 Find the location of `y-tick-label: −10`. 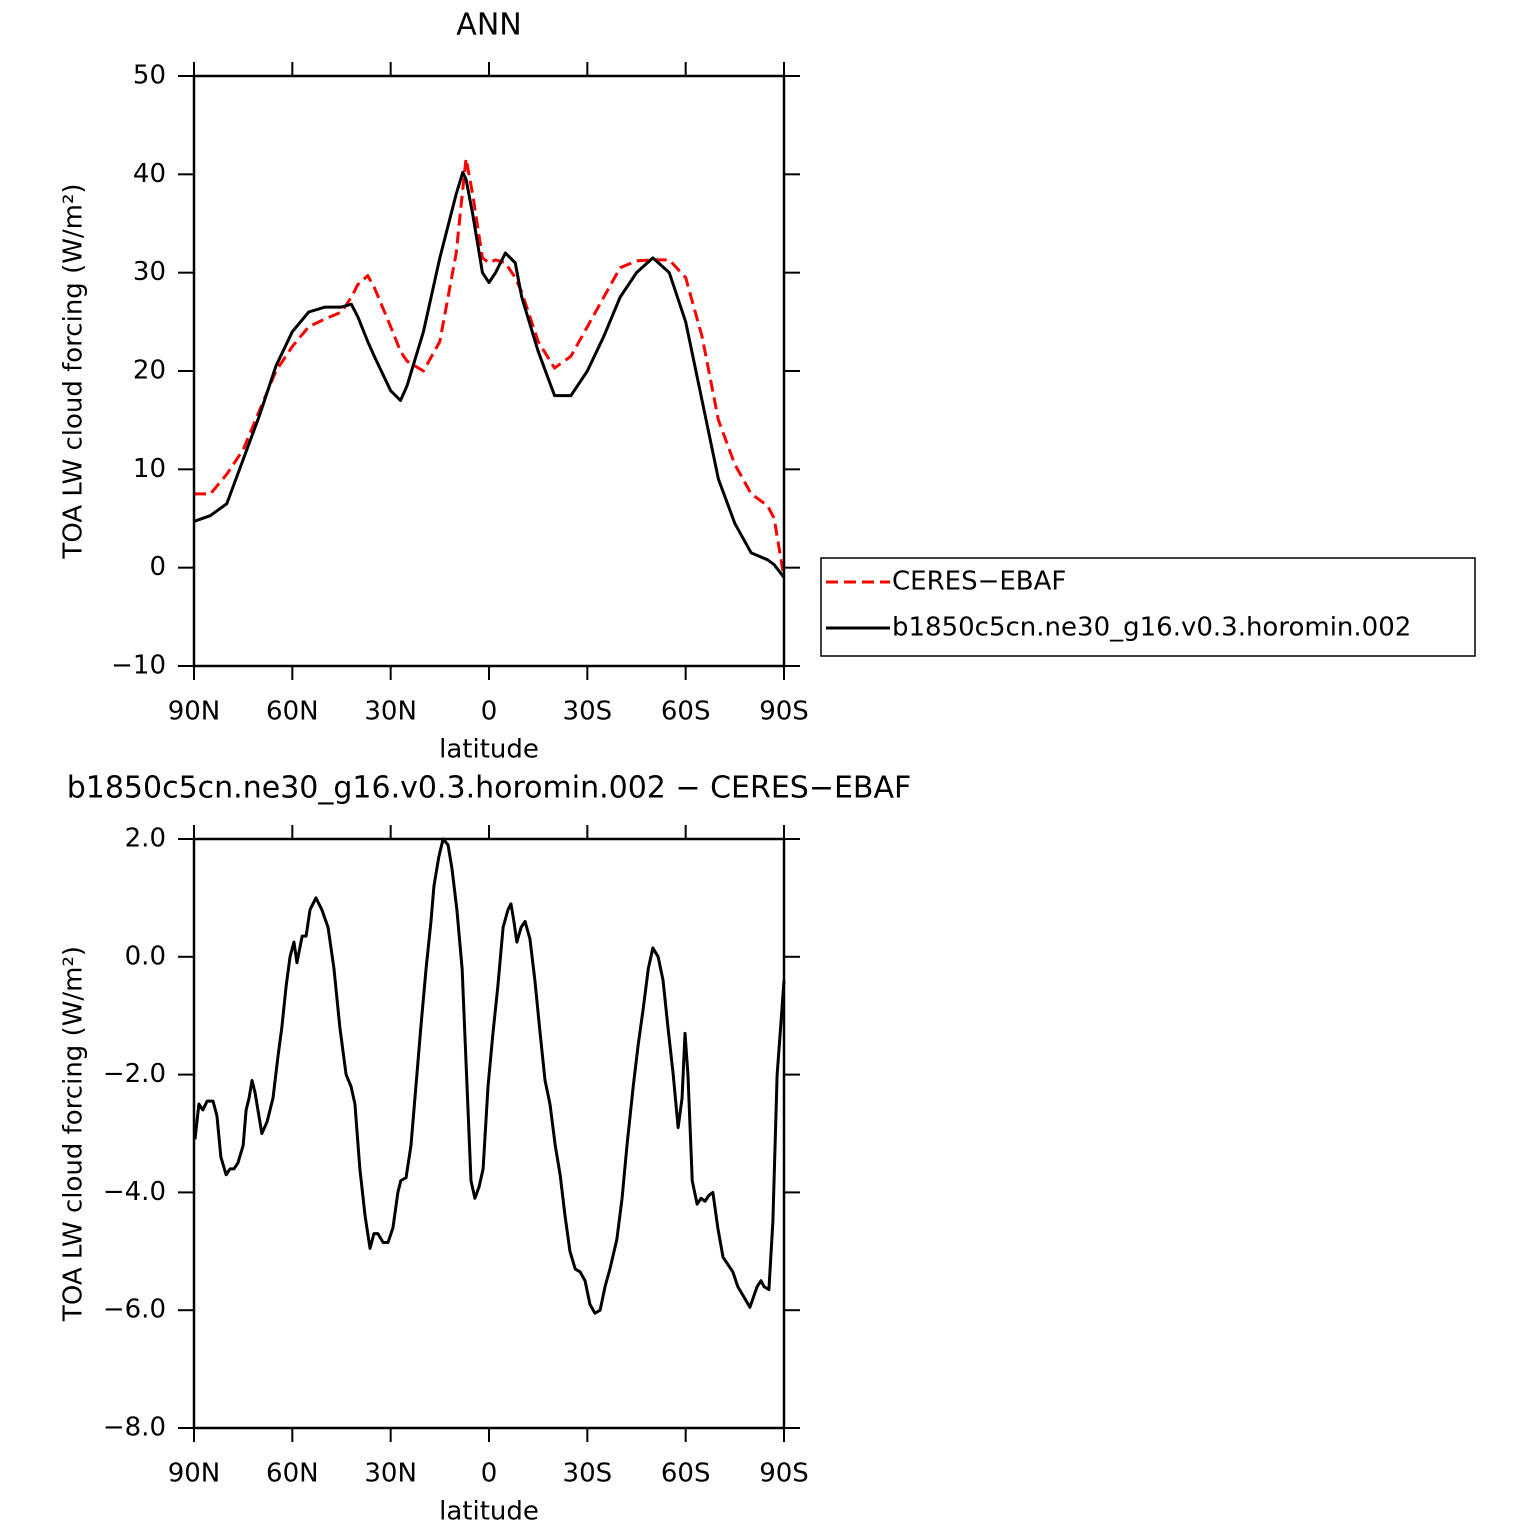

y-tick-label: −10 is located at coordinates (138, 666).